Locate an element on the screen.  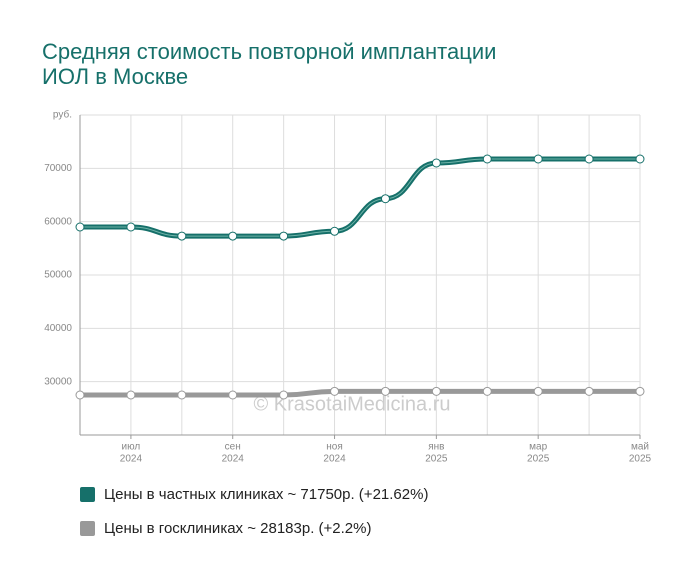
y-tick-label: 60000 is located at coordinates (58, 221).